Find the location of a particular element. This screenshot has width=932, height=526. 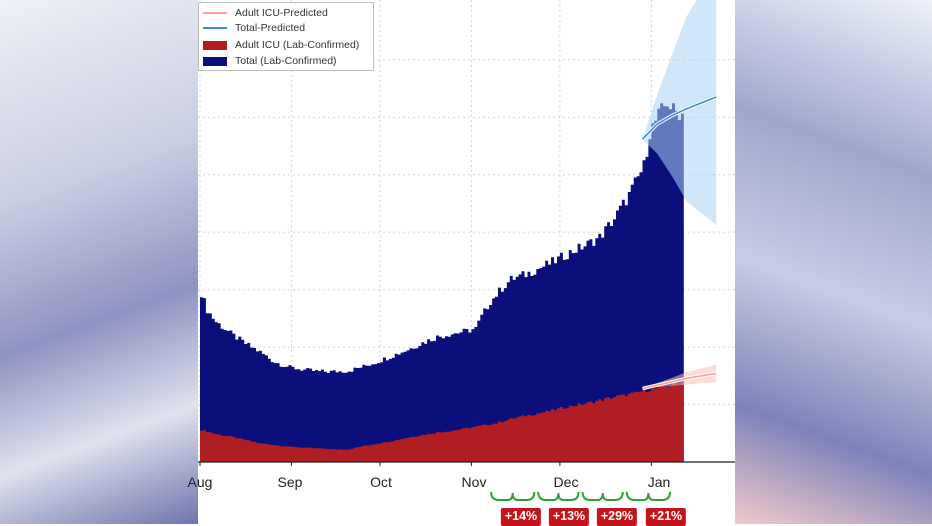

pct-change-badge-4: +21% is located at coordinates (666, 517).